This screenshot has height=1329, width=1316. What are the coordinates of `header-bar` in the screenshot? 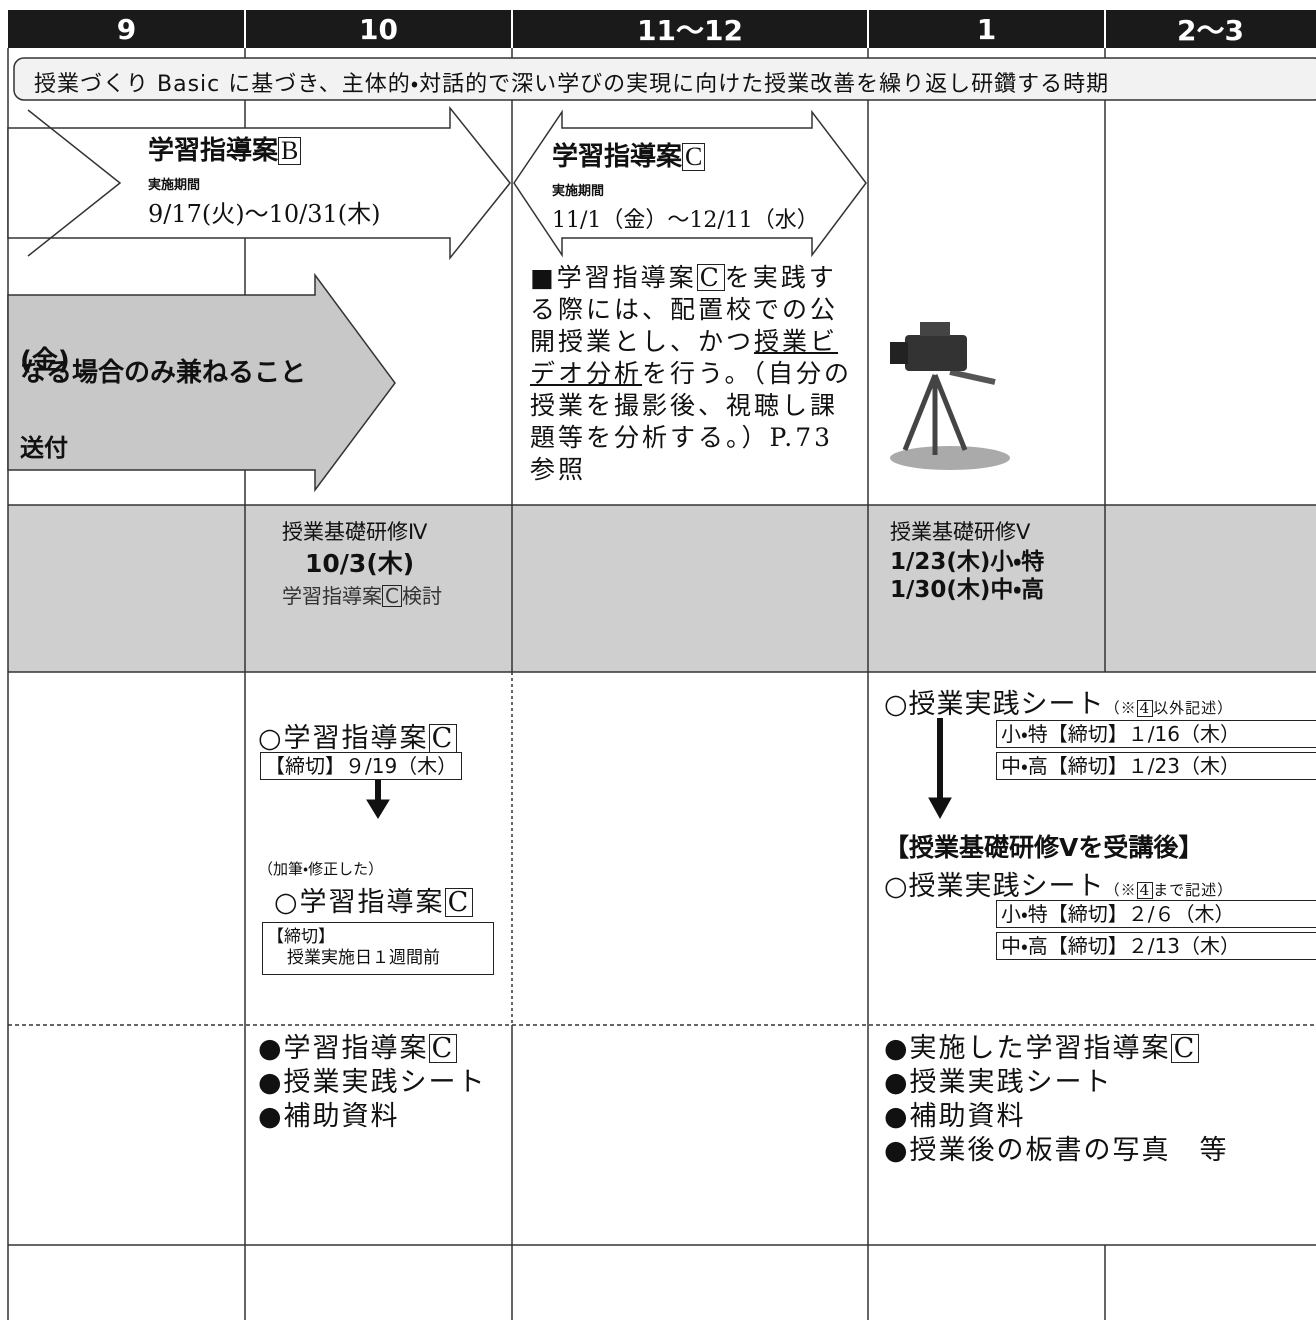 It's located at (662, 29).